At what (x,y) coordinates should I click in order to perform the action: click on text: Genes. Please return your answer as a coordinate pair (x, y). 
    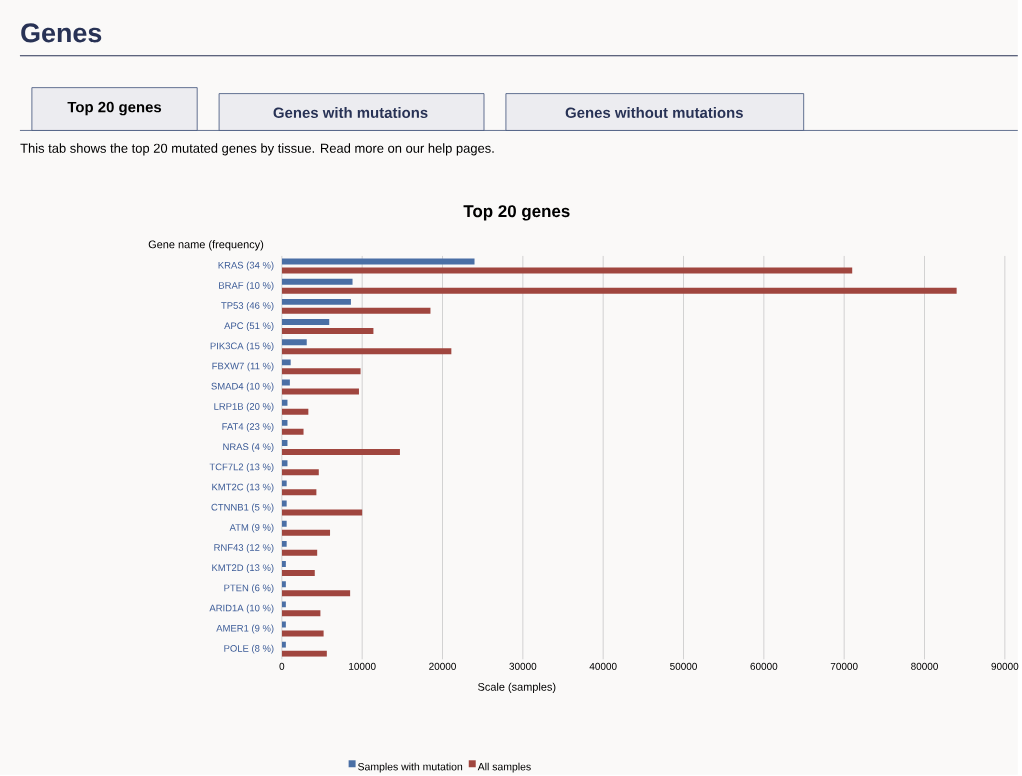
    Looking at the image, I should click on (61, 33).